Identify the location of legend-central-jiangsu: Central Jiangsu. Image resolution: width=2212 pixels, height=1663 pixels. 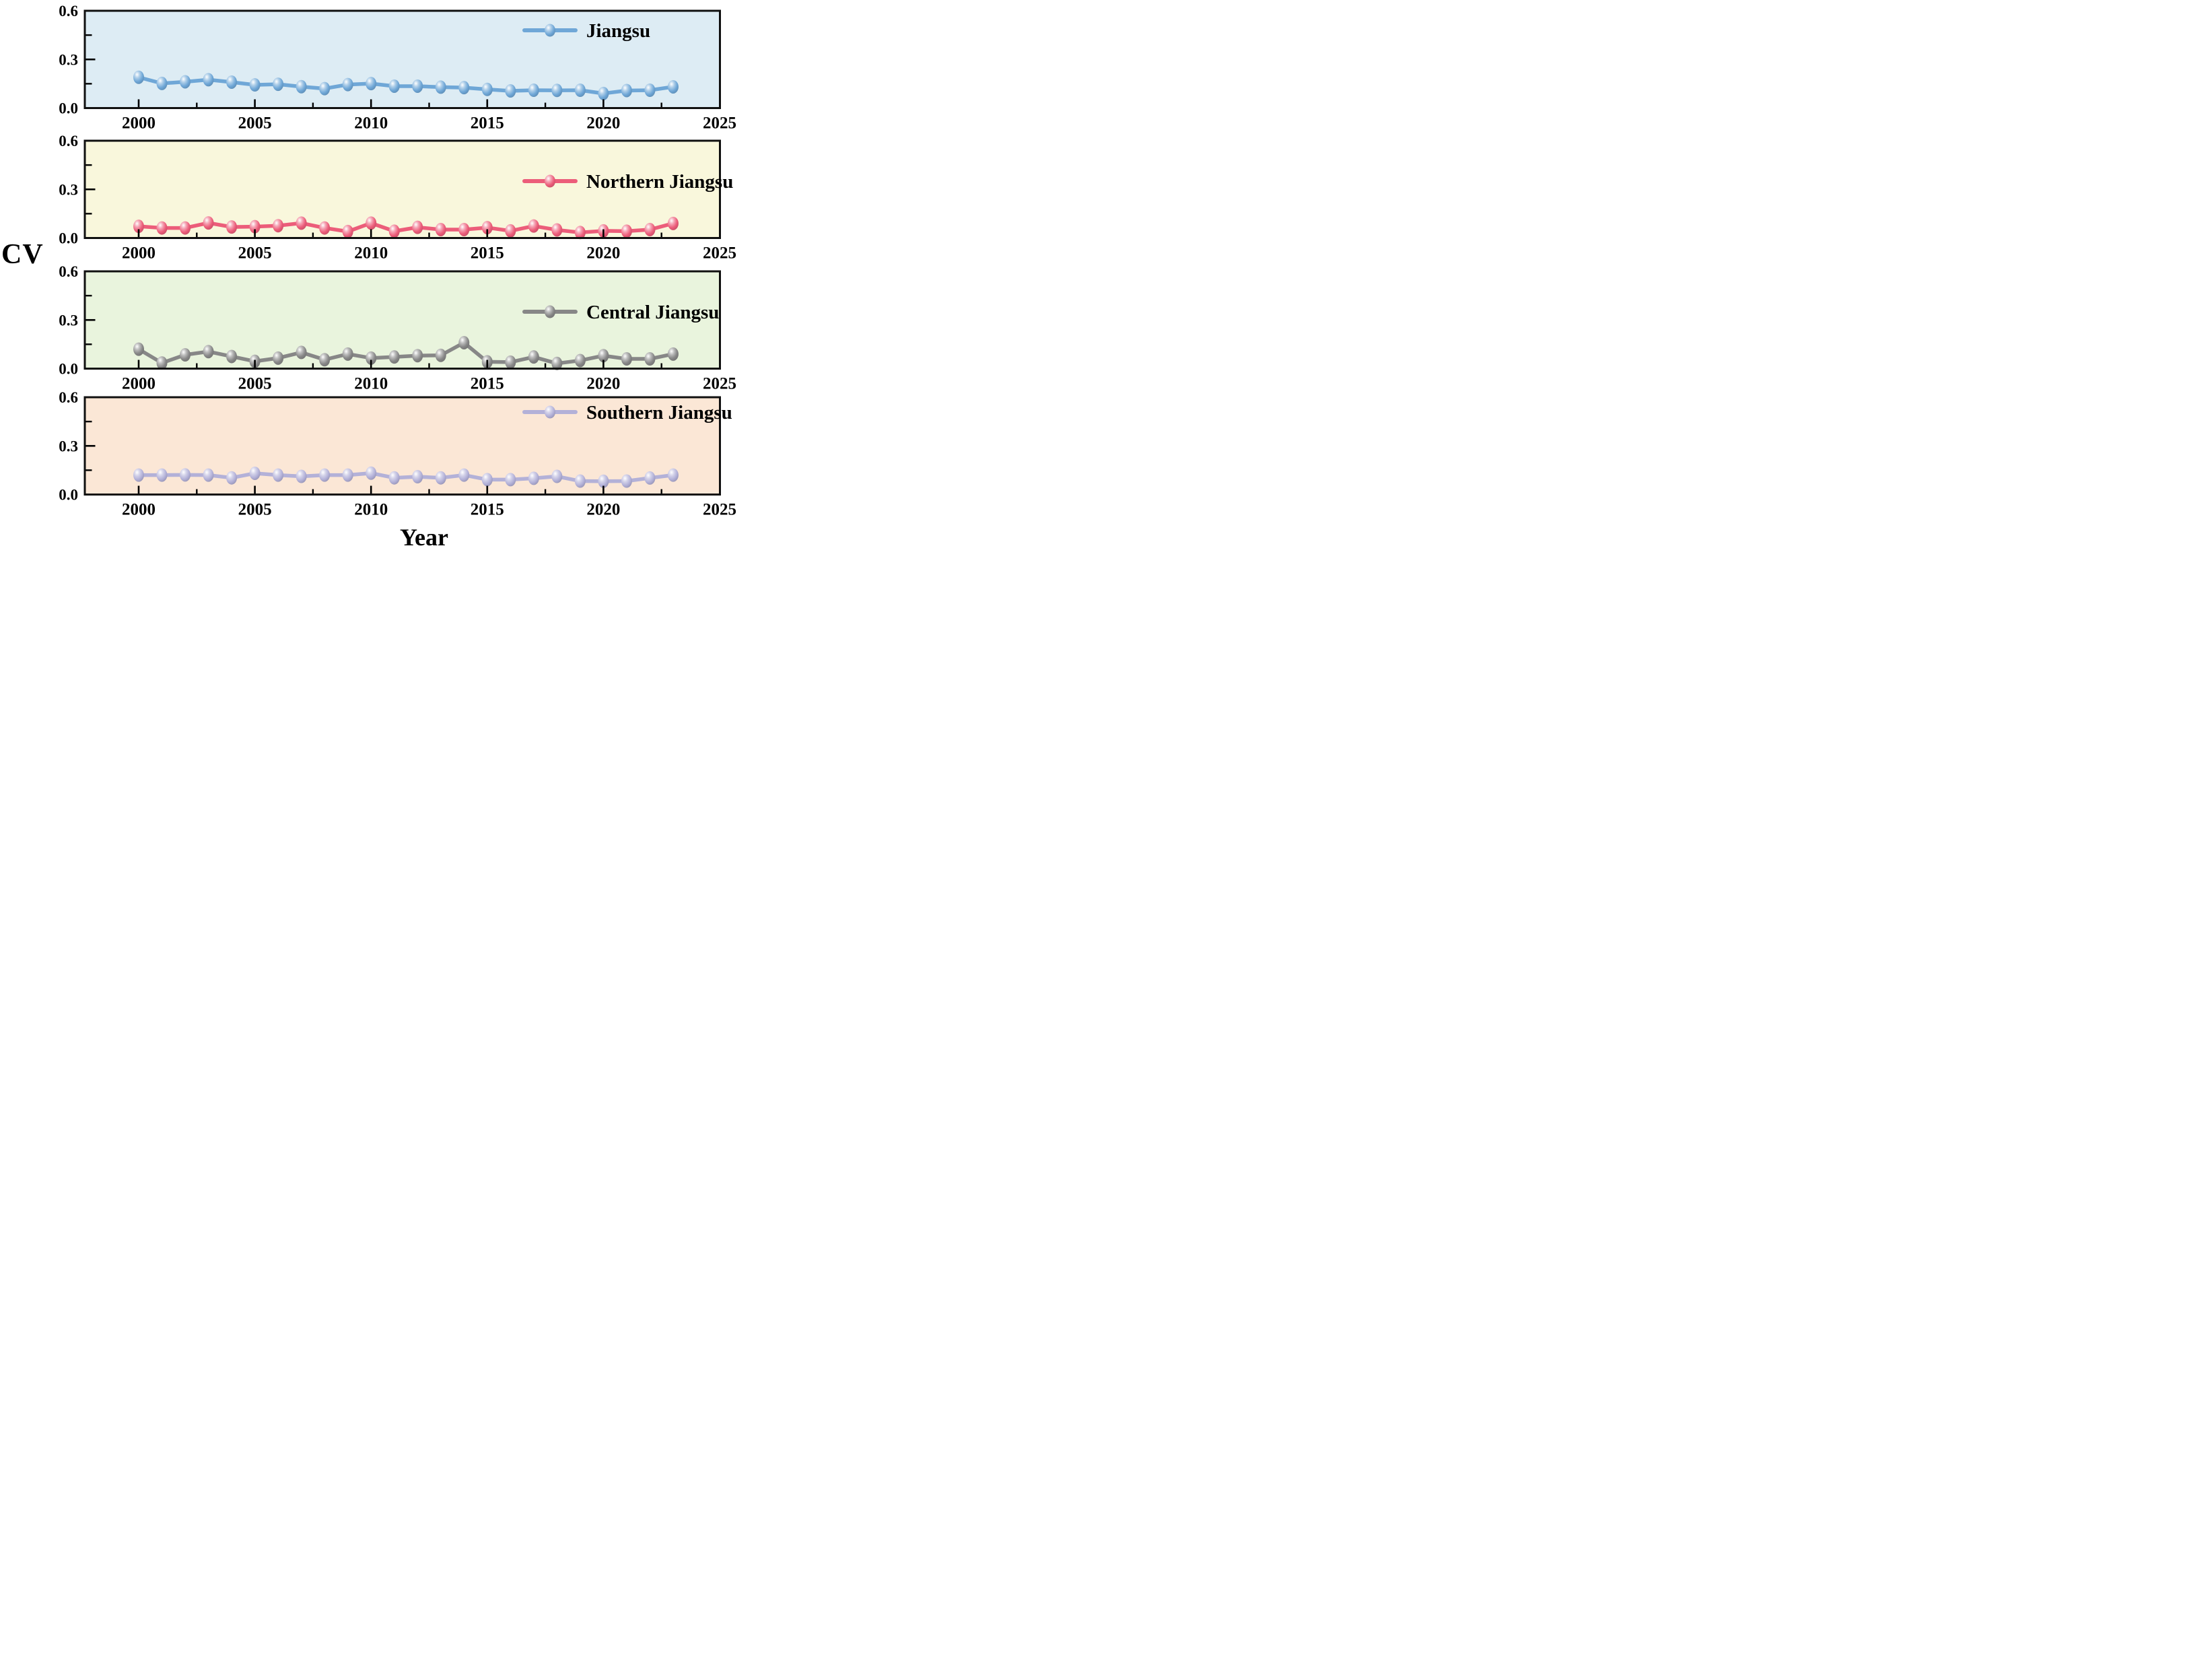
(620, 312).